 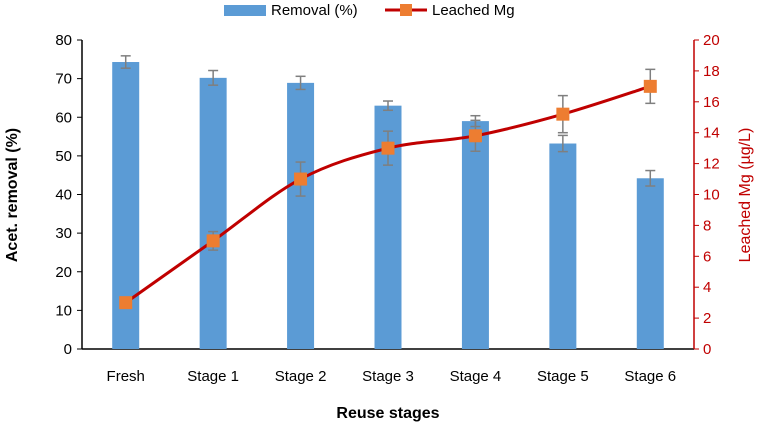 What do you see at coordinates (707, 287) in the screenshot?
I see `y-right-tick-label: 4` at bounding box center [707, 287].